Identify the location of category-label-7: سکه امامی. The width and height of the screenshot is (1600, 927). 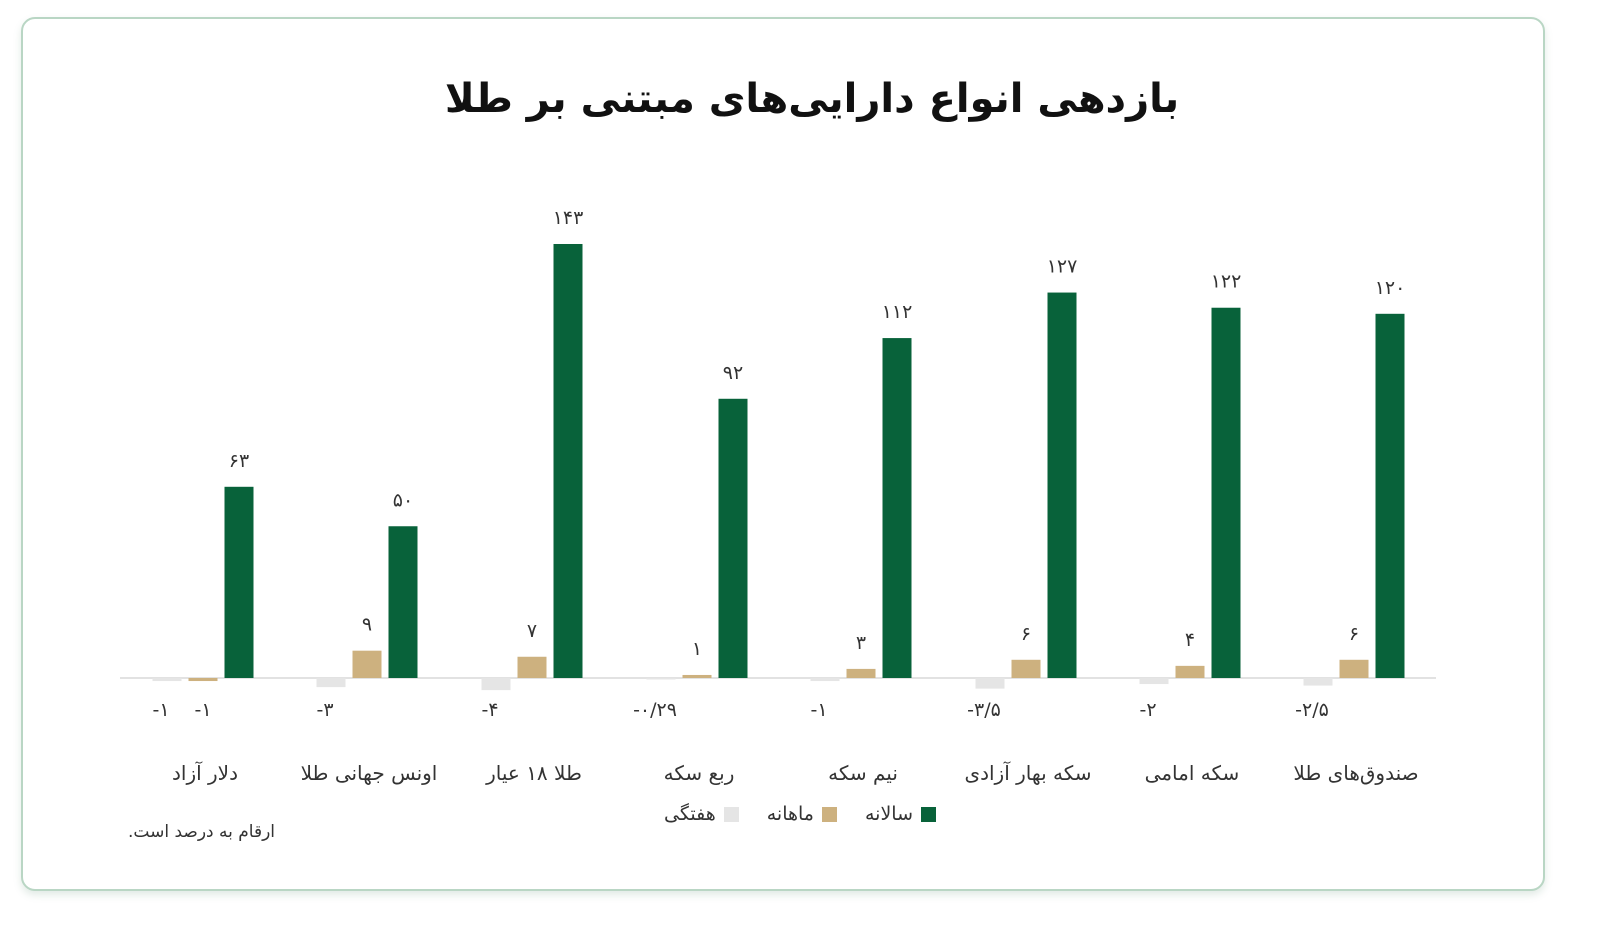
(1192, 773).